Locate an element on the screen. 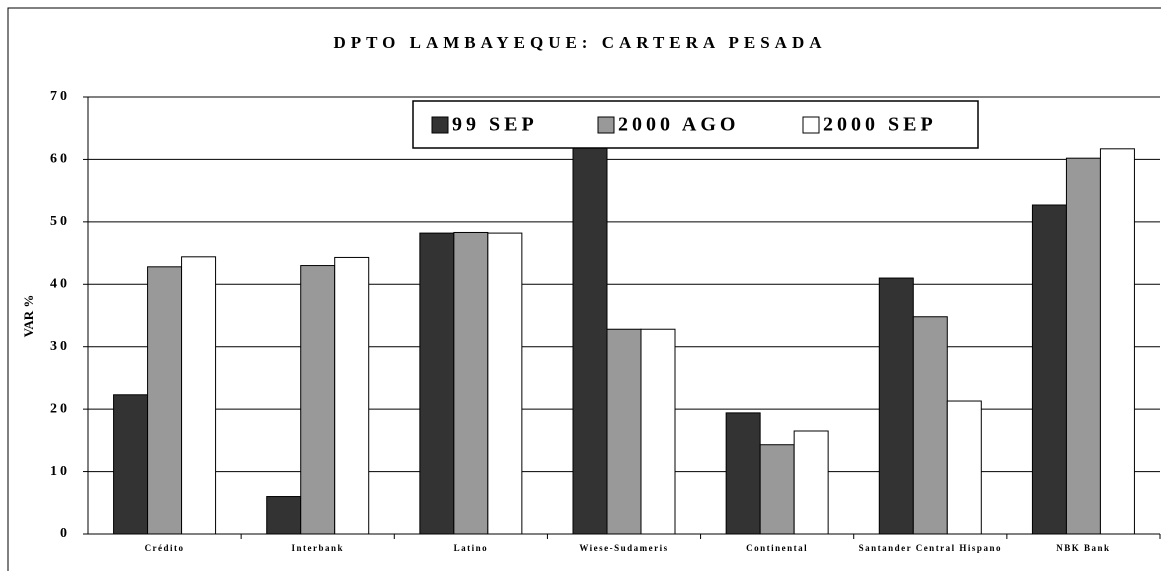  y-axis-label: VAR % is located at coordinates (28, 316).